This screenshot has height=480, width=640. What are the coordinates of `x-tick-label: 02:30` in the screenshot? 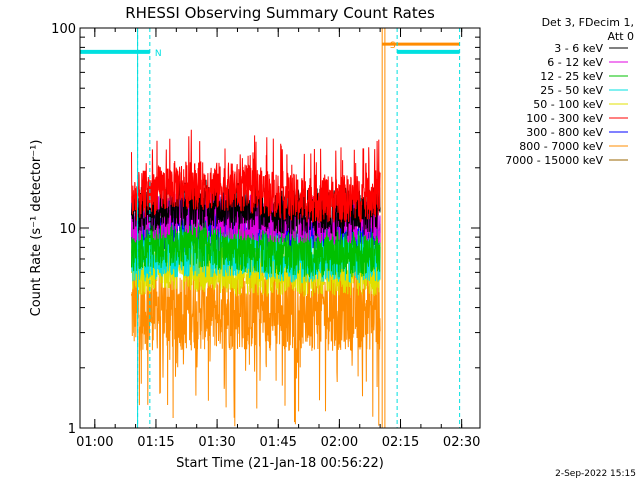 It's located at (461, 442).